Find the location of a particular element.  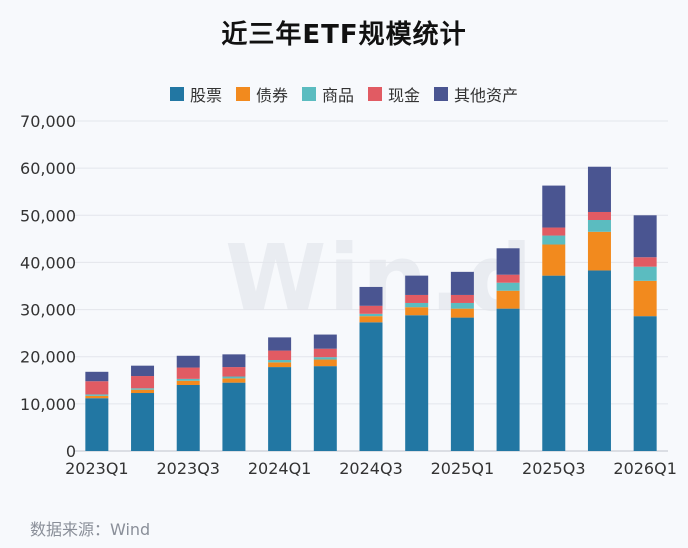

bar-segment-2024Q2-股票 is located at coordinates (325, 408).